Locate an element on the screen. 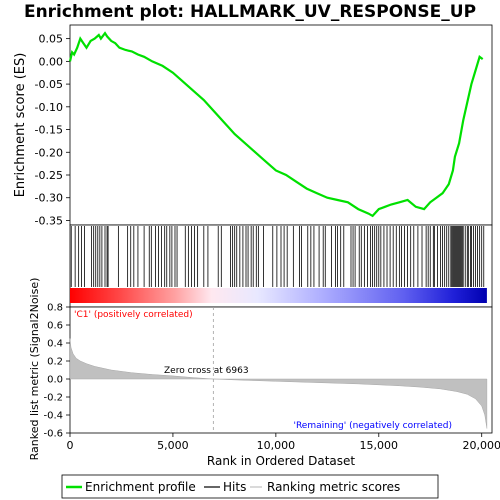 This screenshot has width=500, height=500. positive-correlation-label: 'C1' (positively correlated) is located at coordinates (133, 315).